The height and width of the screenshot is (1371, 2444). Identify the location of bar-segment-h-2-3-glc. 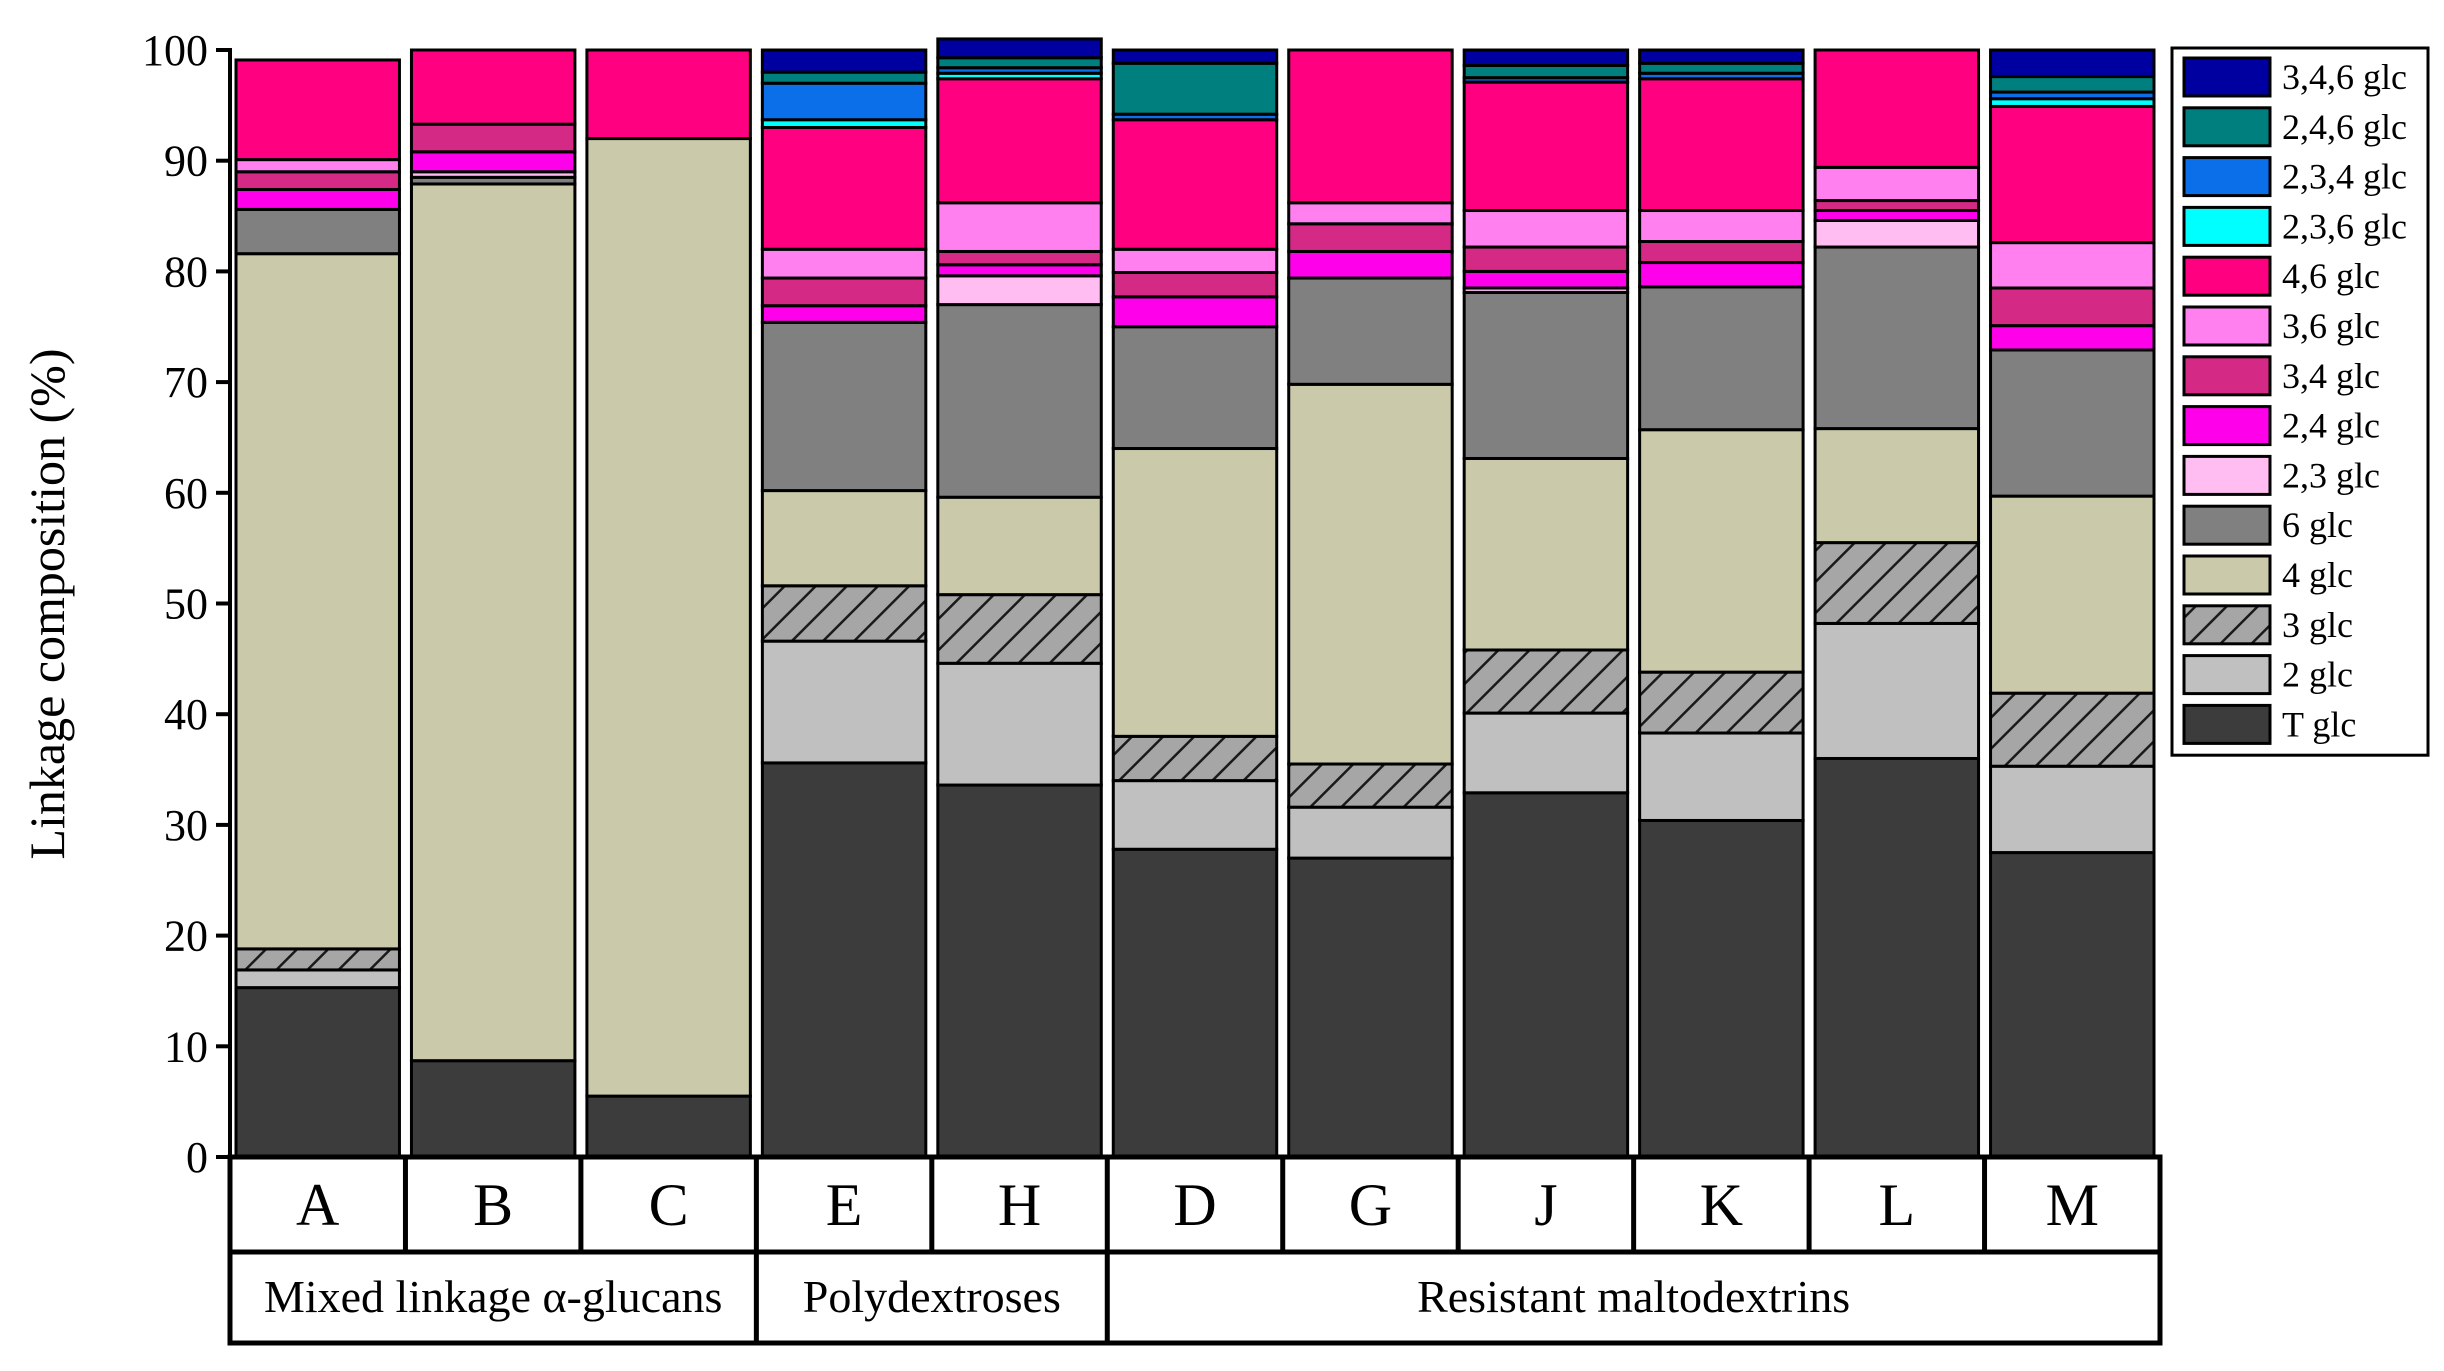
(1019, 290).